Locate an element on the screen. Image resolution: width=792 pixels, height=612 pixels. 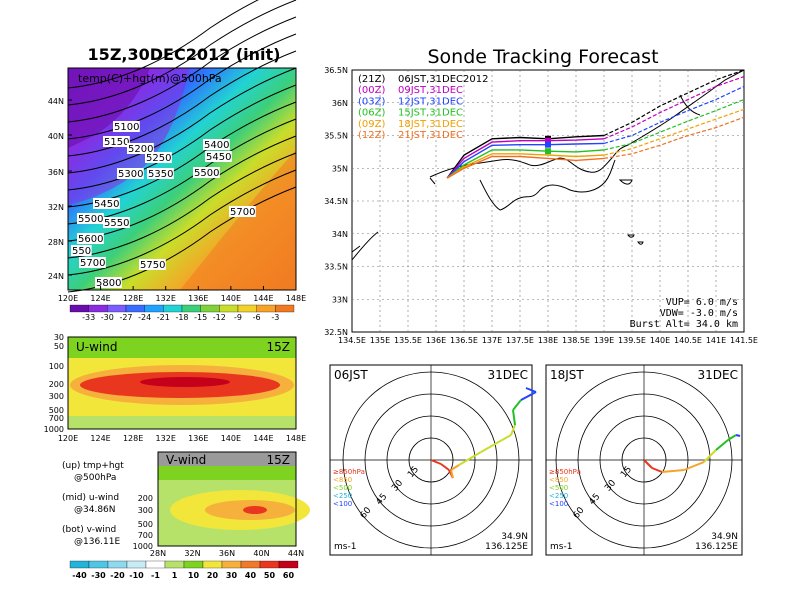
launch-time: 18JST,31DEC is located at coordinates (430, 124).